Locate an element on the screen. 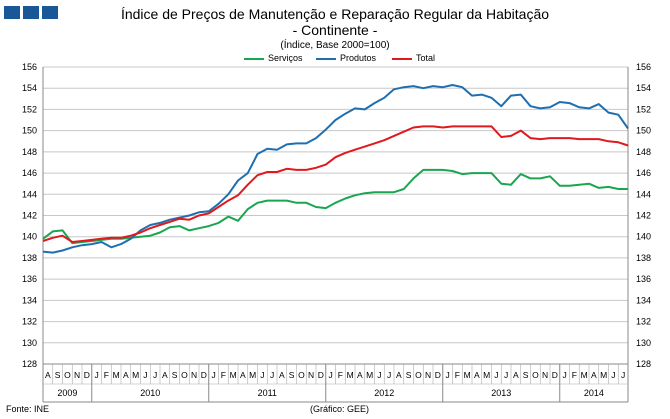 Image resolution: width=670 pixels, height=419 pixels. y-tick-label-left: 152 is located at coordinates (29, 109).